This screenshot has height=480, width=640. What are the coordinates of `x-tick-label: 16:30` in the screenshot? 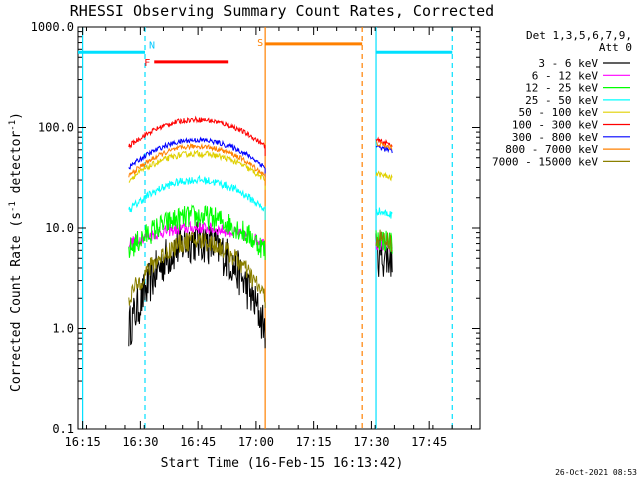 It's located at (140, 442).